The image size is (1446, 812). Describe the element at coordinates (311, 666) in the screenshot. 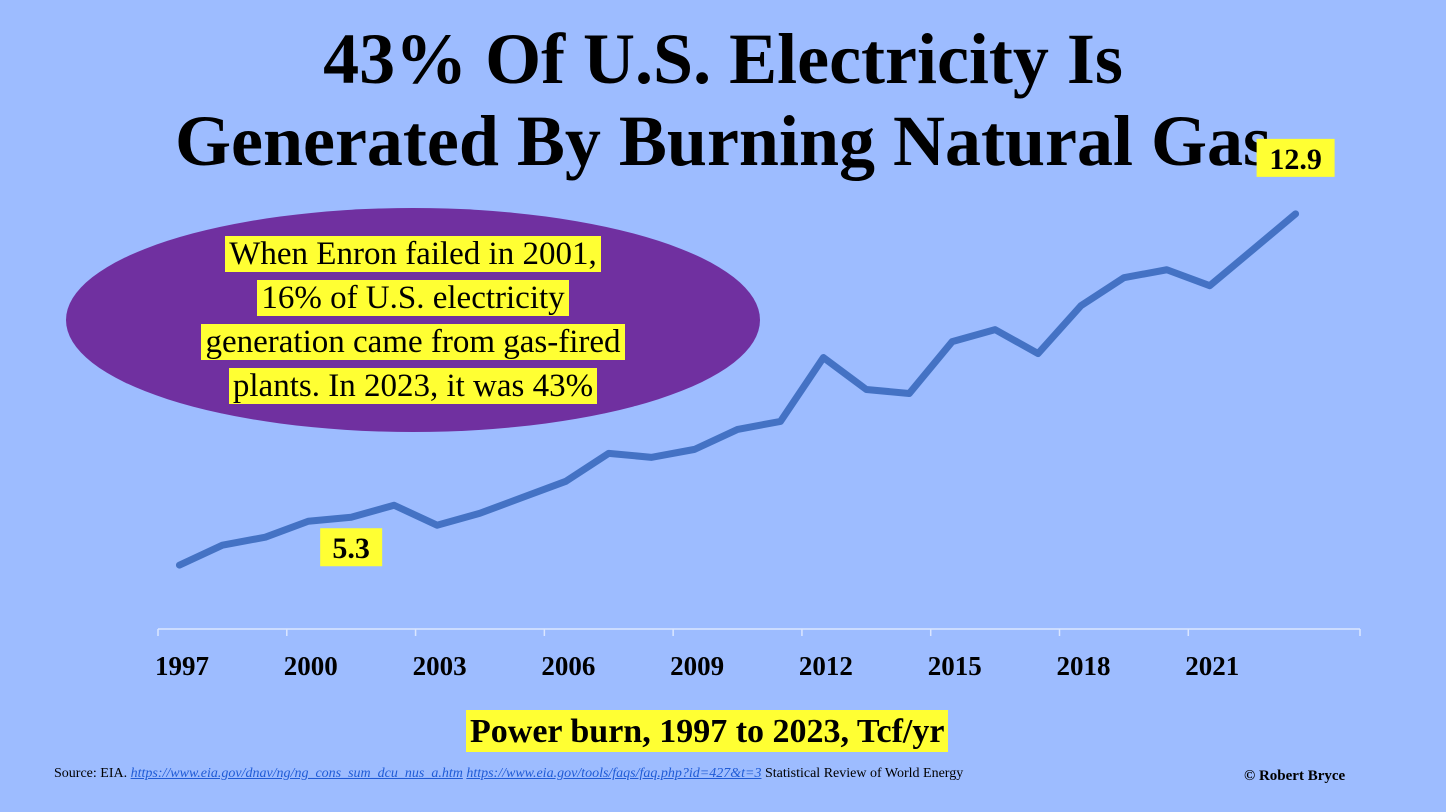

I see `x-tick-label-2000: 2000` at that location.